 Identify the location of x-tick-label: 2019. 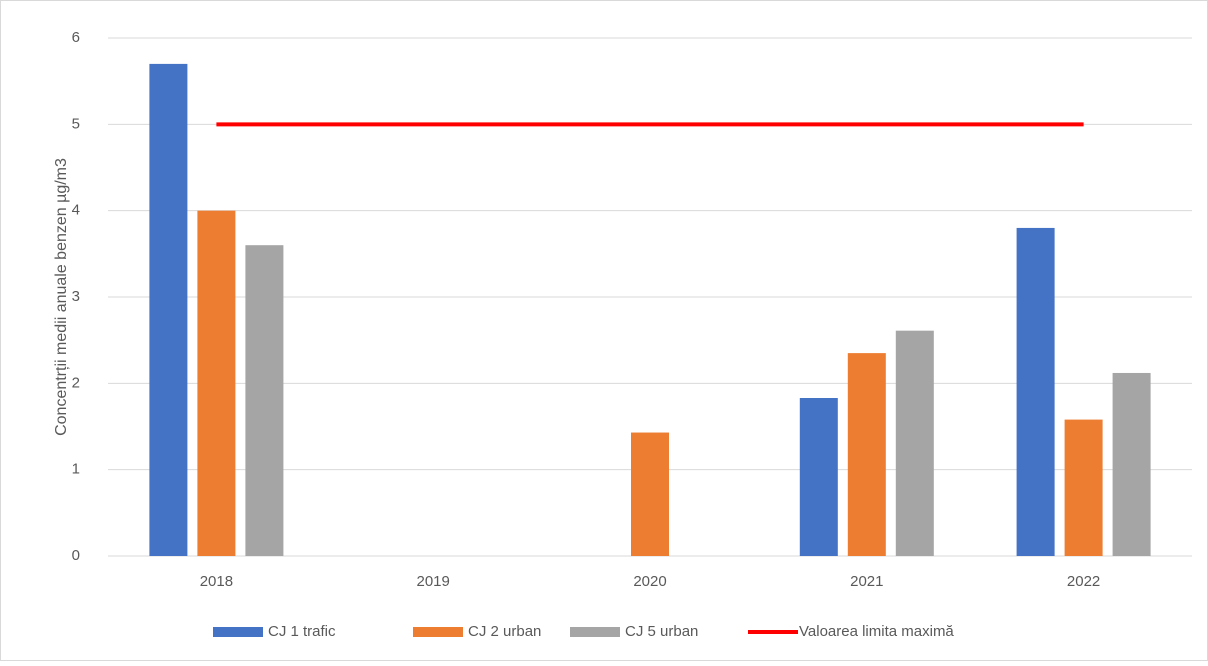
(433, 581).